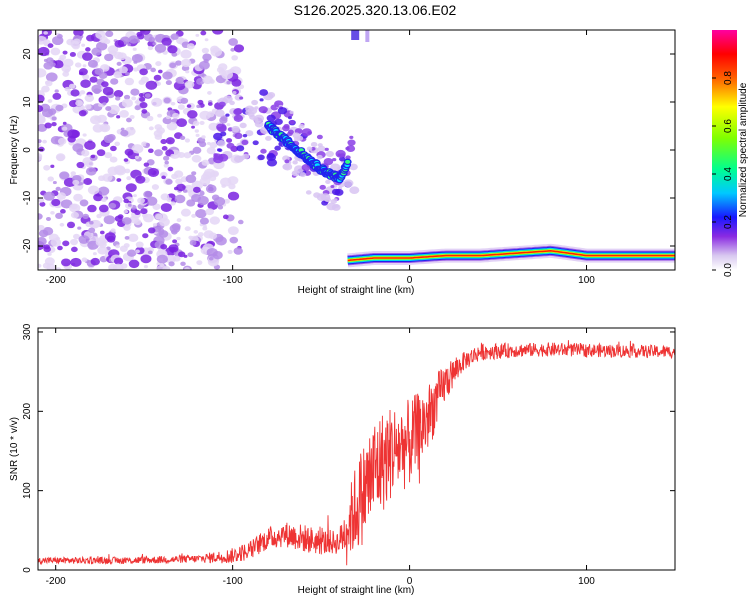  I want to click on colorbar-tick-label: 0.4, so click(728, 174).